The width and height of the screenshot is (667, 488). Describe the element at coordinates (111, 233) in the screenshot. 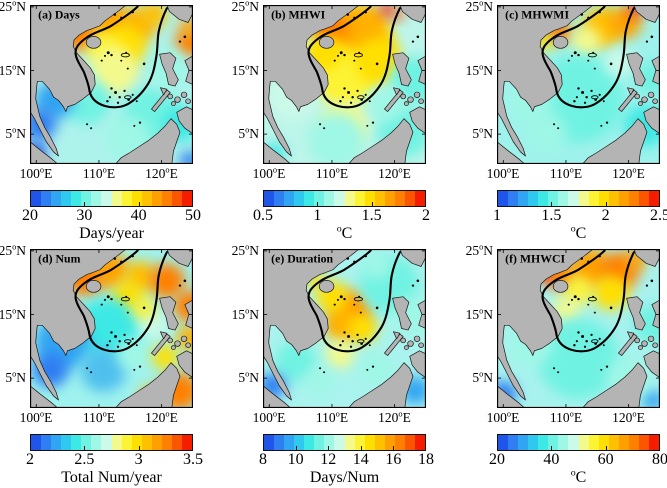

I see `colorbar-unit: Days/year` at that location.